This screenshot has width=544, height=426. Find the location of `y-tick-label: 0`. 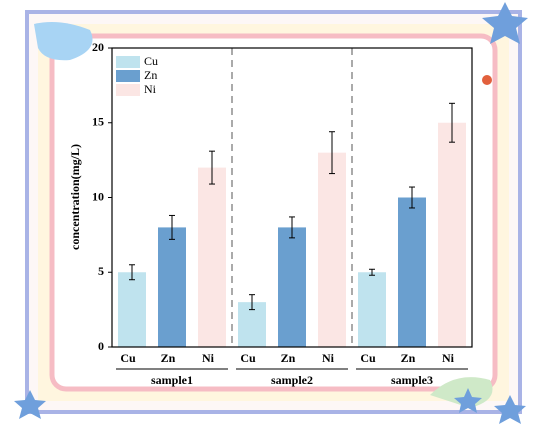

y-tick-label: 0 is located at coordinates (101, 346).